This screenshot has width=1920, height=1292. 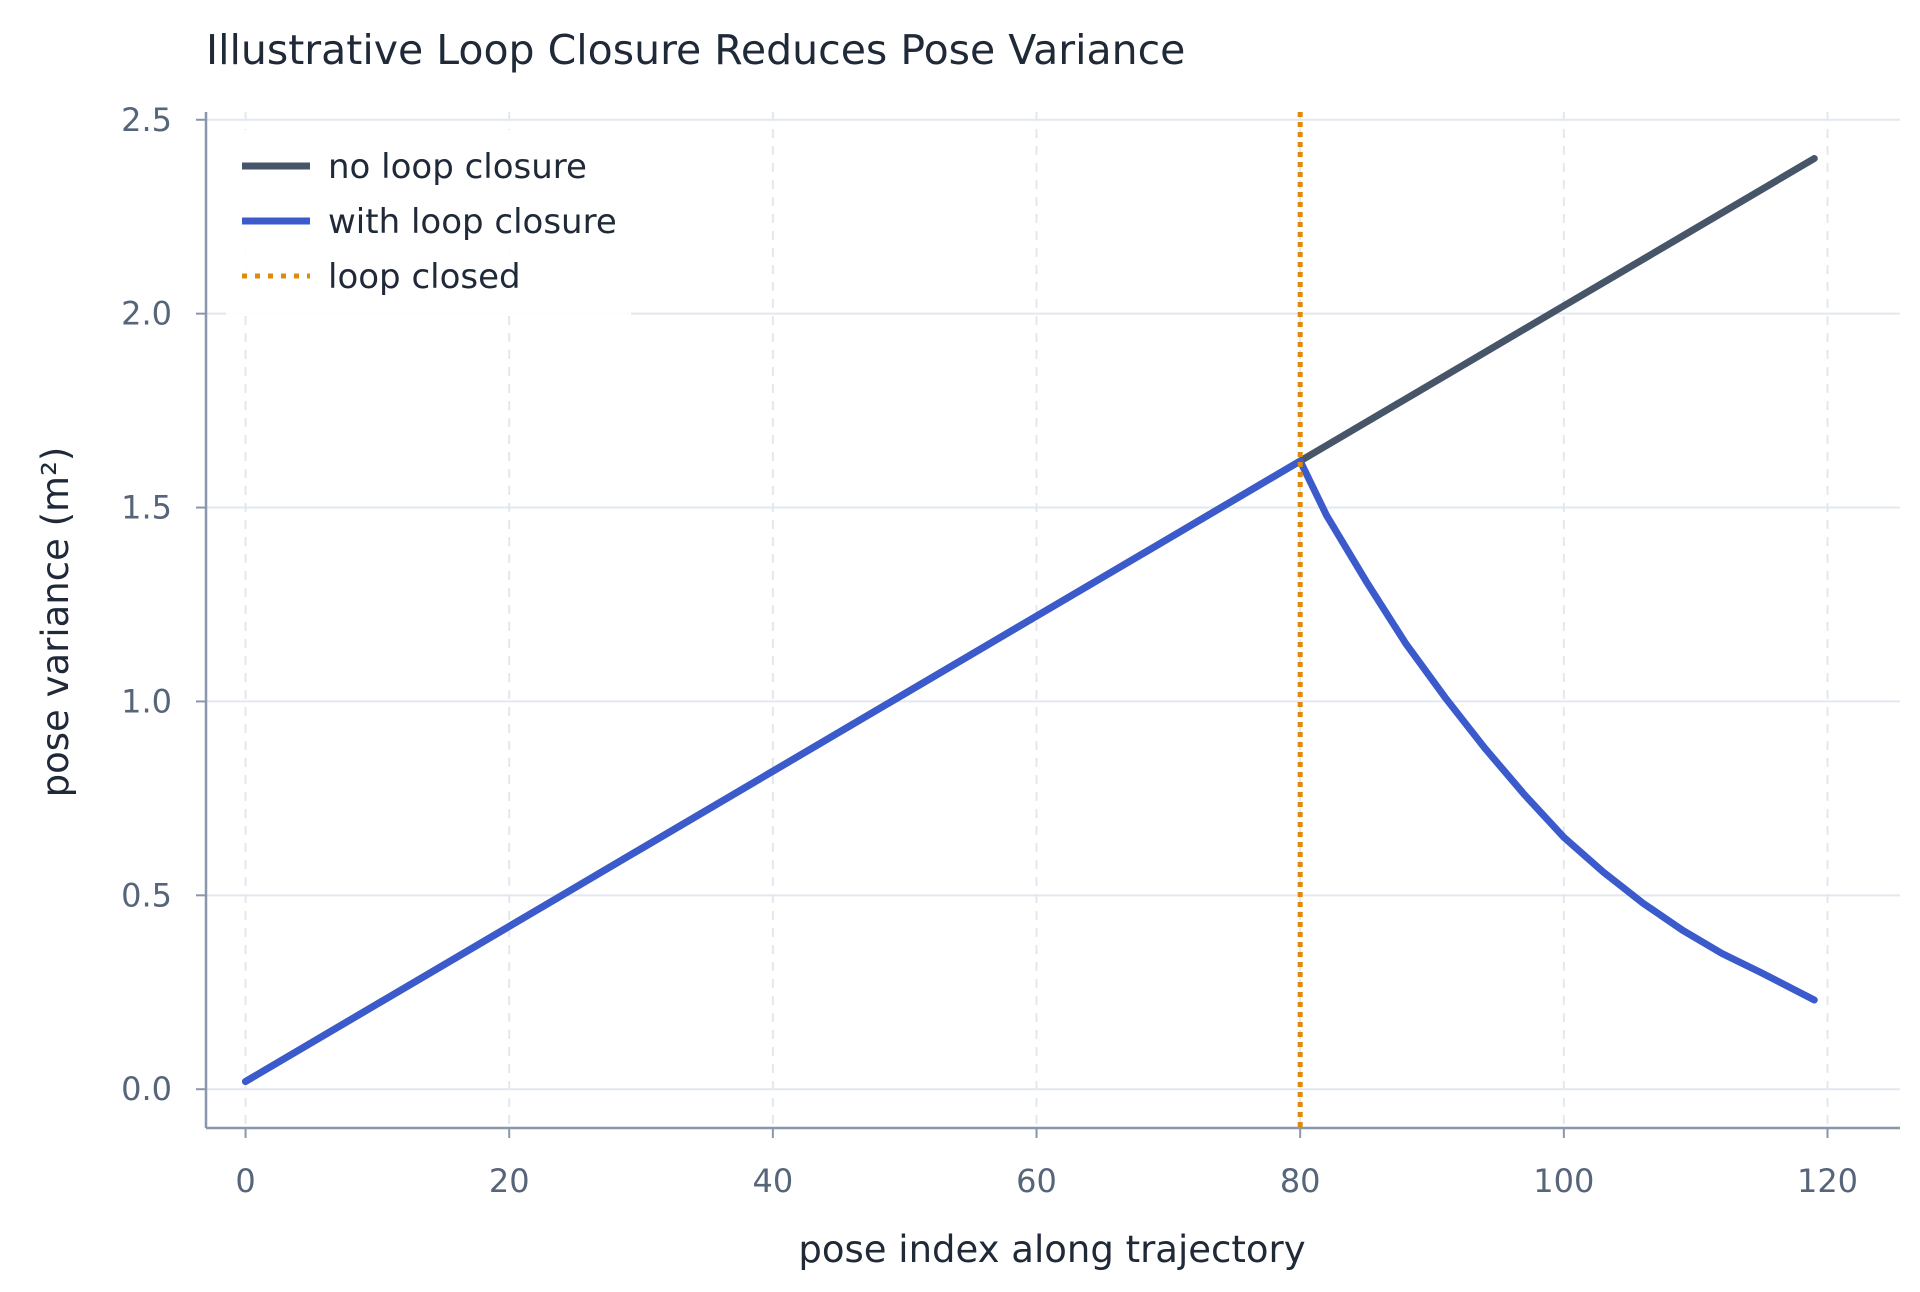 What do you see at coordinates (1827, 1181) in the screenshot?
I see `x-tick-label: 120` at bounding box center [1827, 1181].